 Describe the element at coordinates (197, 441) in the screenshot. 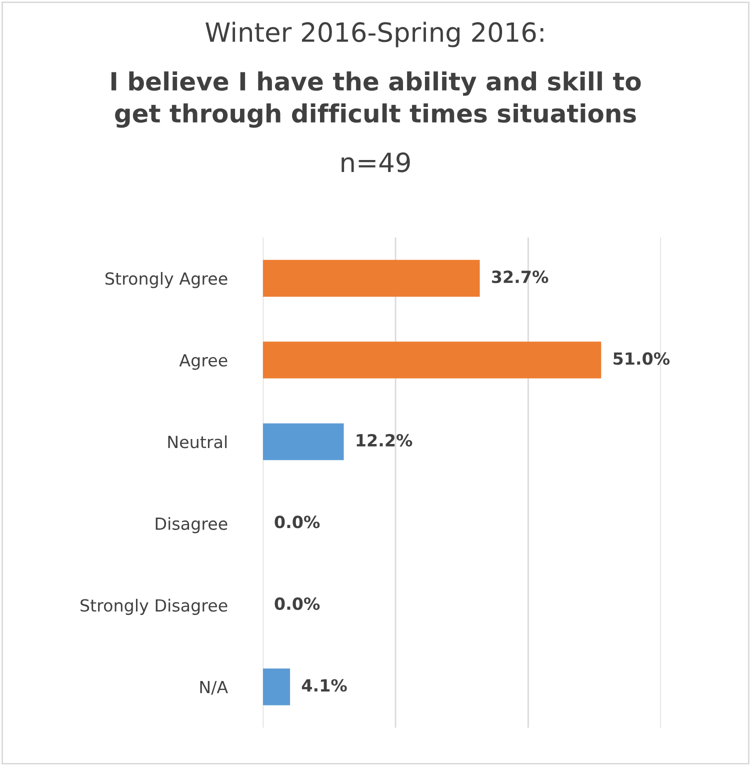

I see `y-tick-label: Neutral` at that location.